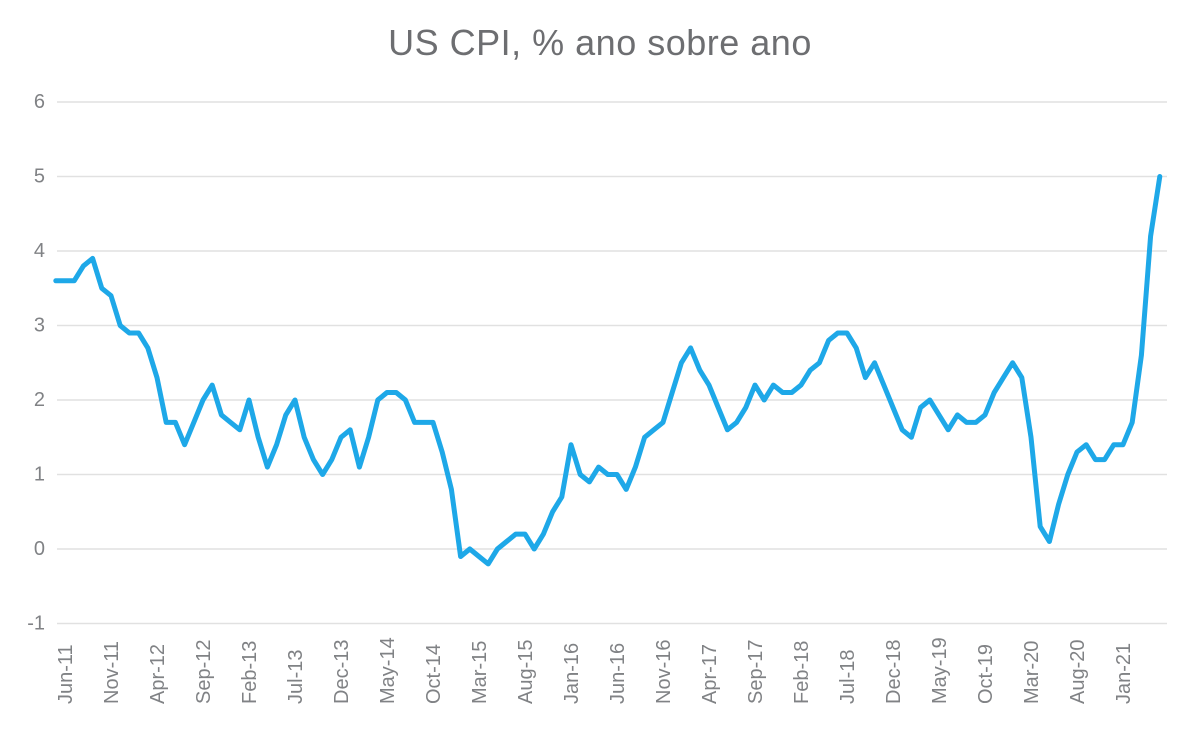 The width and height of the screenshot is (1200, 729). Describe the element at coordinates (250, 672) in the screenshot. I see `x-tick-label: Feb-13` at that location.